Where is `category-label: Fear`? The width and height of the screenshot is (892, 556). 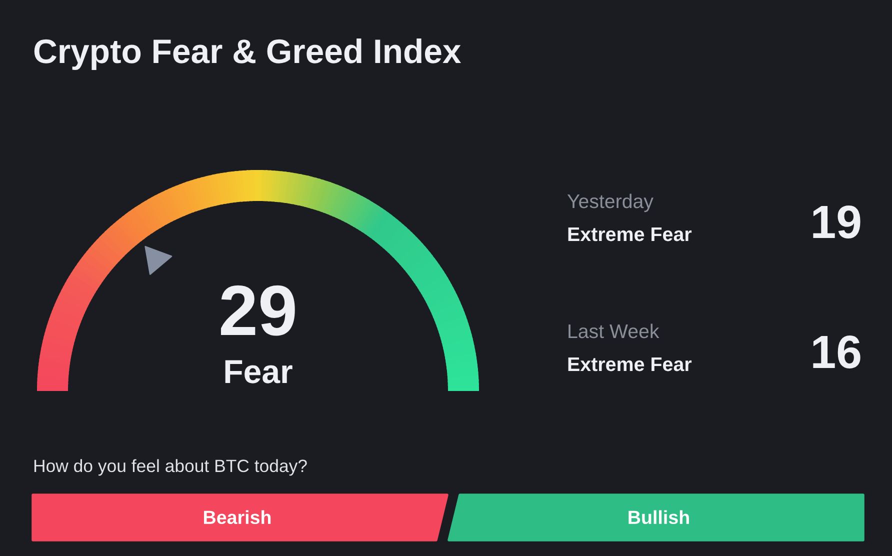
category-label: Fear is located at coordinates (258, 372).